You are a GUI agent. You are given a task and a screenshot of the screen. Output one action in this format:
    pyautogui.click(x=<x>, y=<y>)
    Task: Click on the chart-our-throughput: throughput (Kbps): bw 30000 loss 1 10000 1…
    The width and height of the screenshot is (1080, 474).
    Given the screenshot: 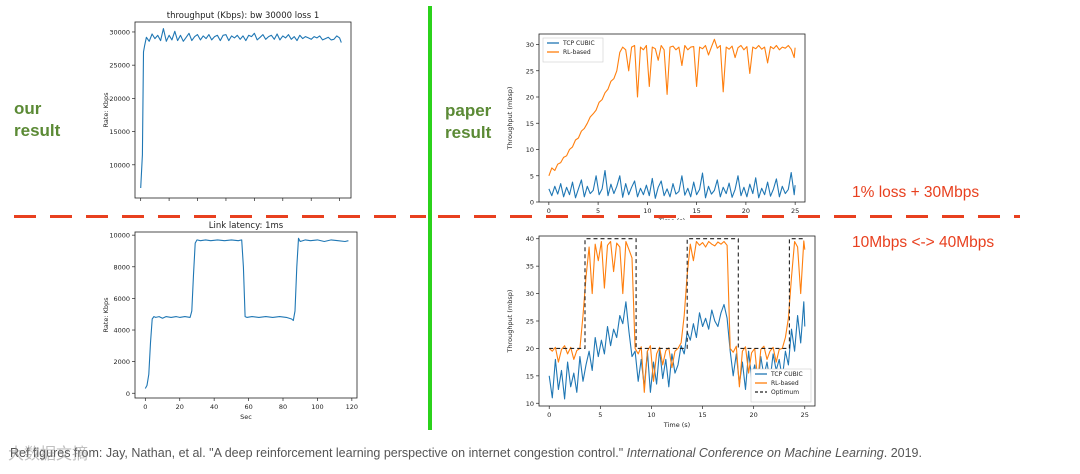 What is the action you would take?
    pyautogui.click(x=227, y=106)
    